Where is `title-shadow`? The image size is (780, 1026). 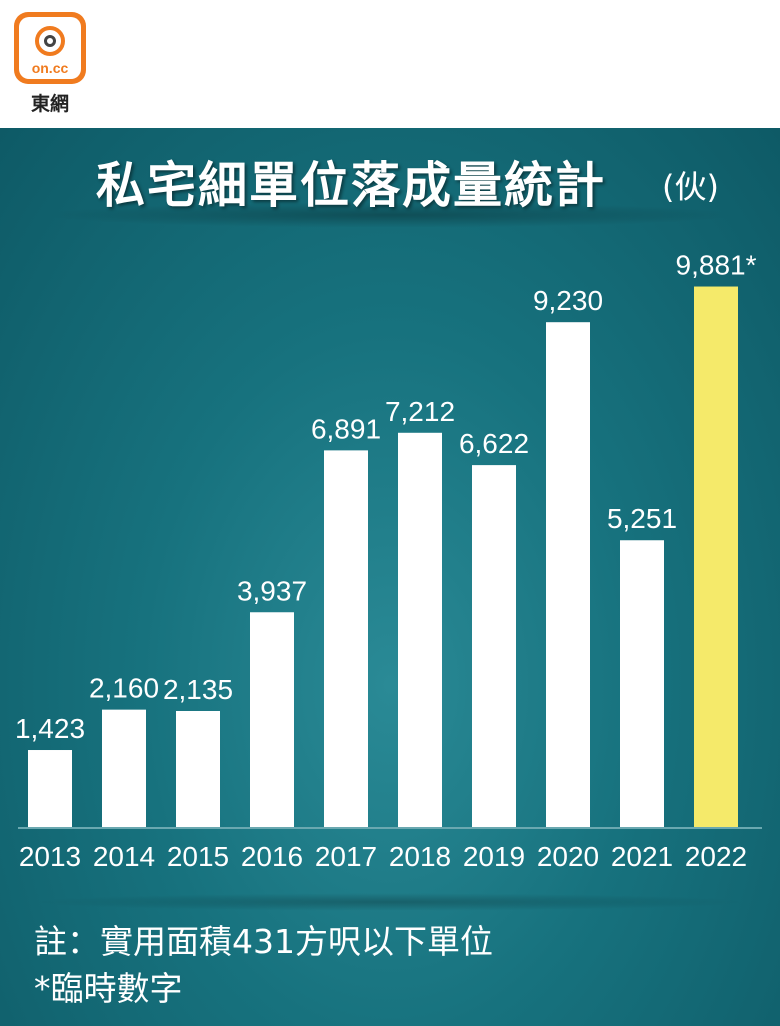 title-shadow is located at coordinates (390, 215).